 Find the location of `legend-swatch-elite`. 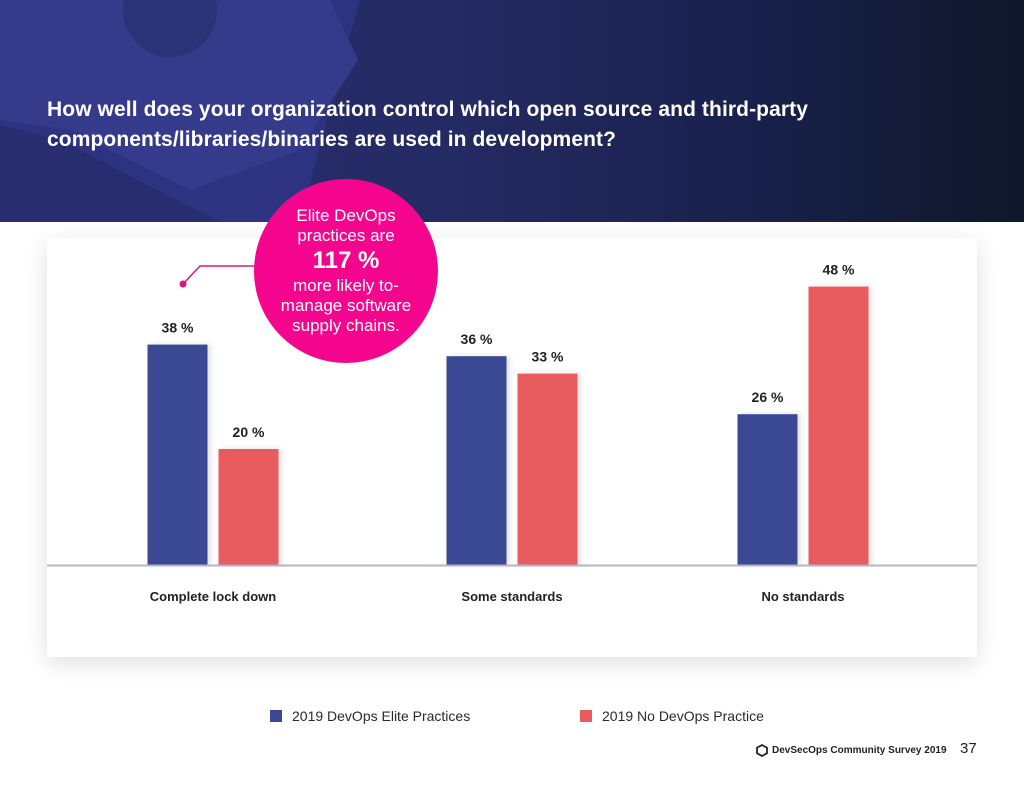

legend-swatch-elite is located at coordinates (276, 716).